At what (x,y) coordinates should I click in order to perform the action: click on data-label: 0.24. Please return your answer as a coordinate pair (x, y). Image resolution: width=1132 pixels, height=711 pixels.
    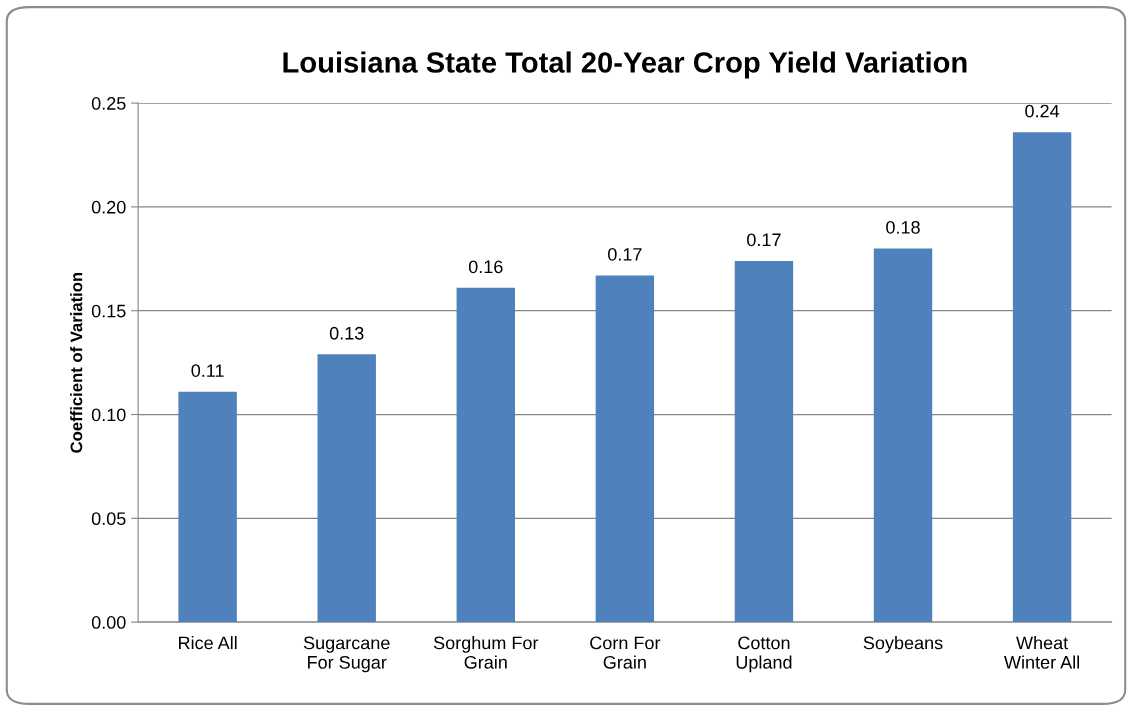
    Looking at the image, I should click on (1042, 111).